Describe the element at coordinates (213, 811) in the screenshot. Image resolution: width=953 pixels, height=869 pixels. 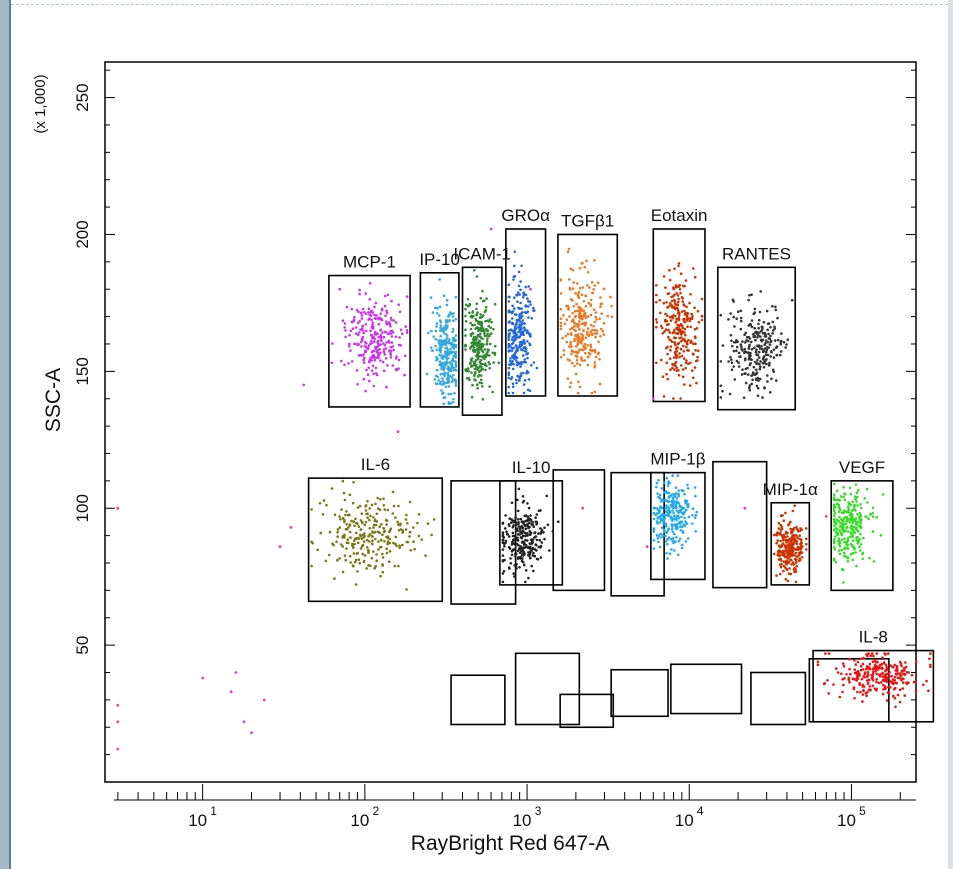
I see `x-tick-exponent: 1` at that location.